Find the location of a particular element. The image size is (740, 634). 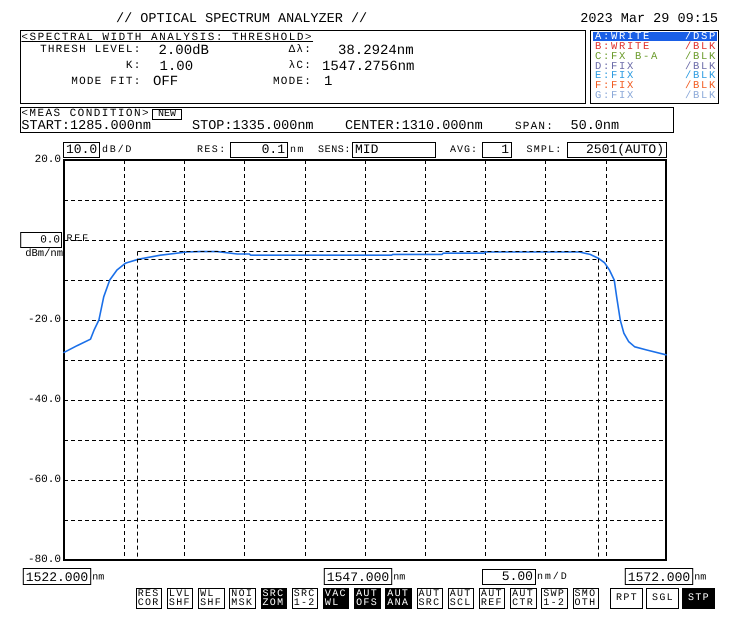

text: nm is located at coordinates (297, 150).